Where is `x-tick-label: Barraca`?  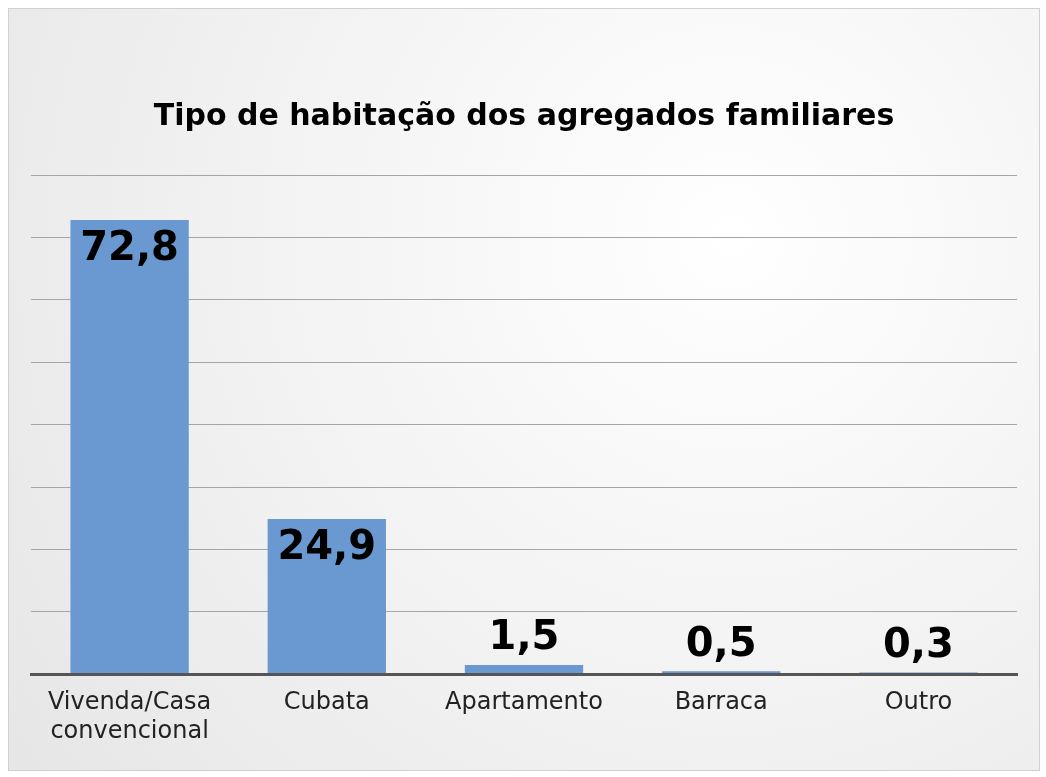 x-tick-label: Barraca is located at coordinates (721, 701).